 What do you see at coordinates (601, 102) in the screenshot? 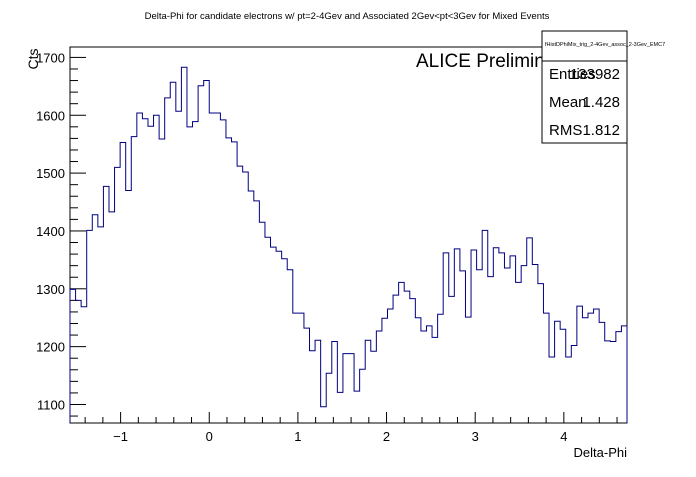
I see `stats-mean-value: 1.428` at bounding box center [601, 102].